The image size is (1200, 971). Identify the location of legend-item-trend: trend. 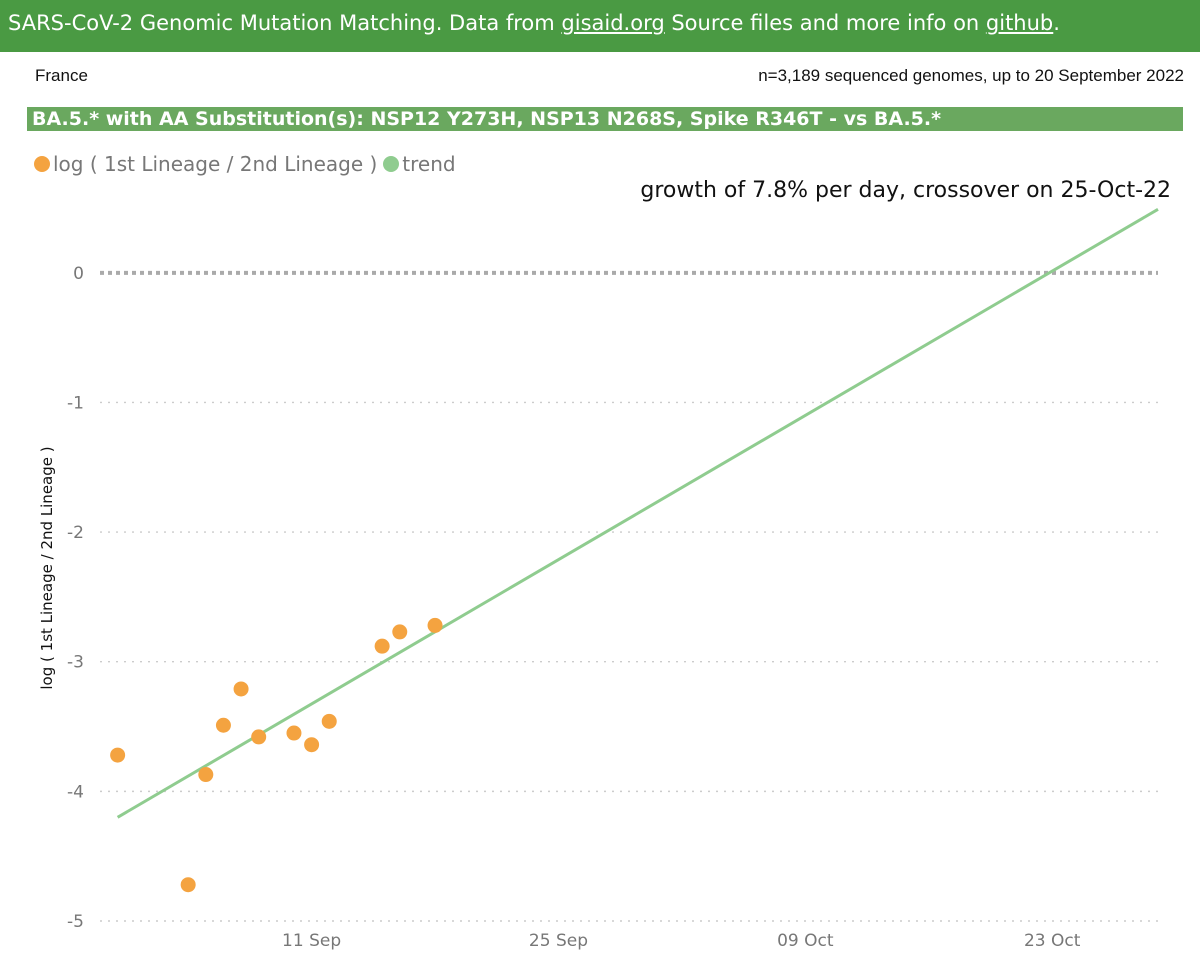
(419, 164).